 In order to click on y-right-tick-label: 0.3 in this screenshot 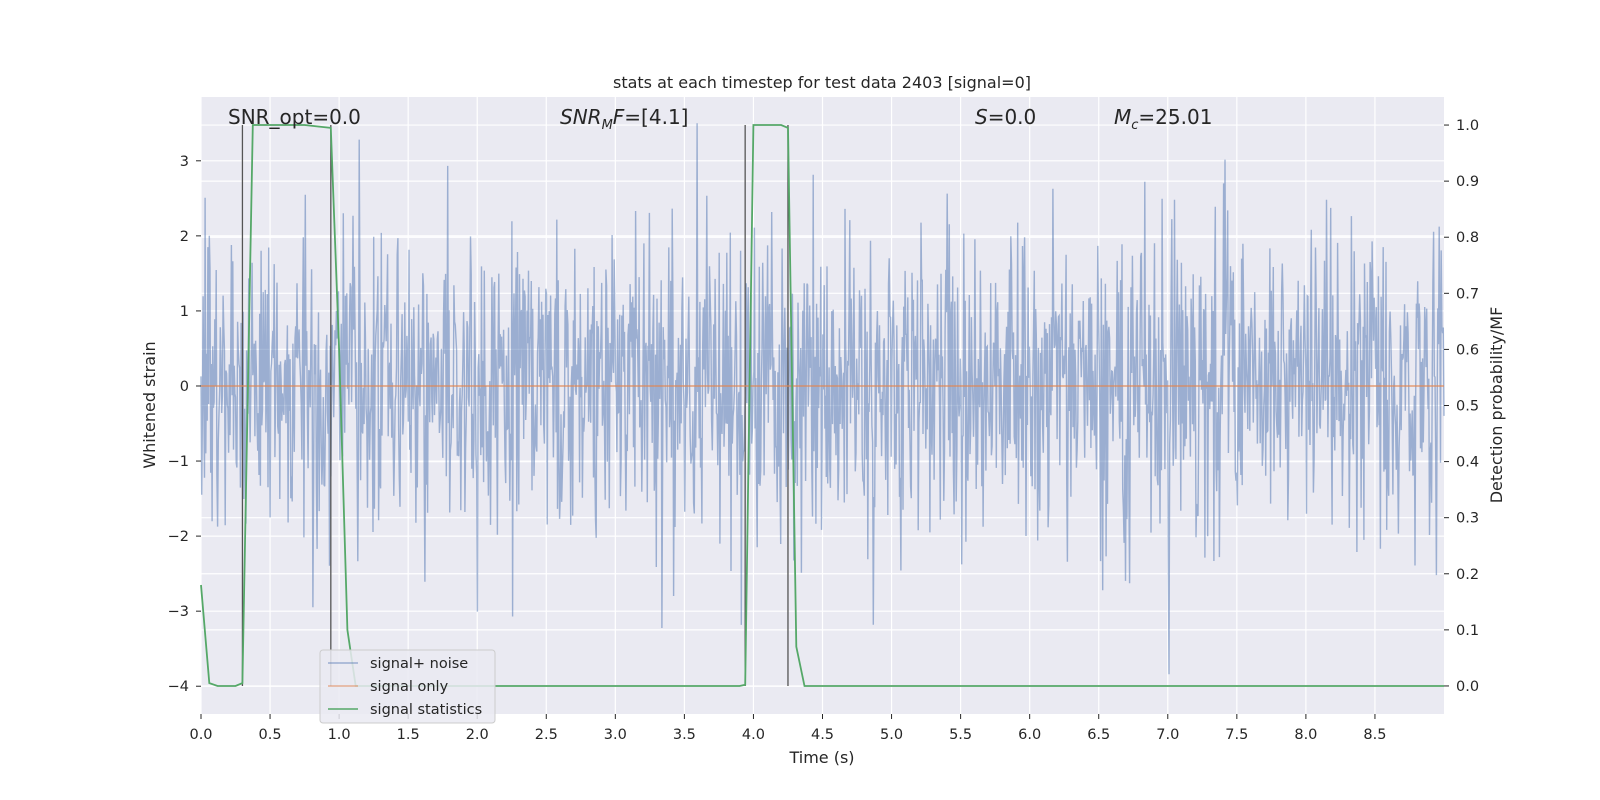, I will do `click(1467, 519)`.